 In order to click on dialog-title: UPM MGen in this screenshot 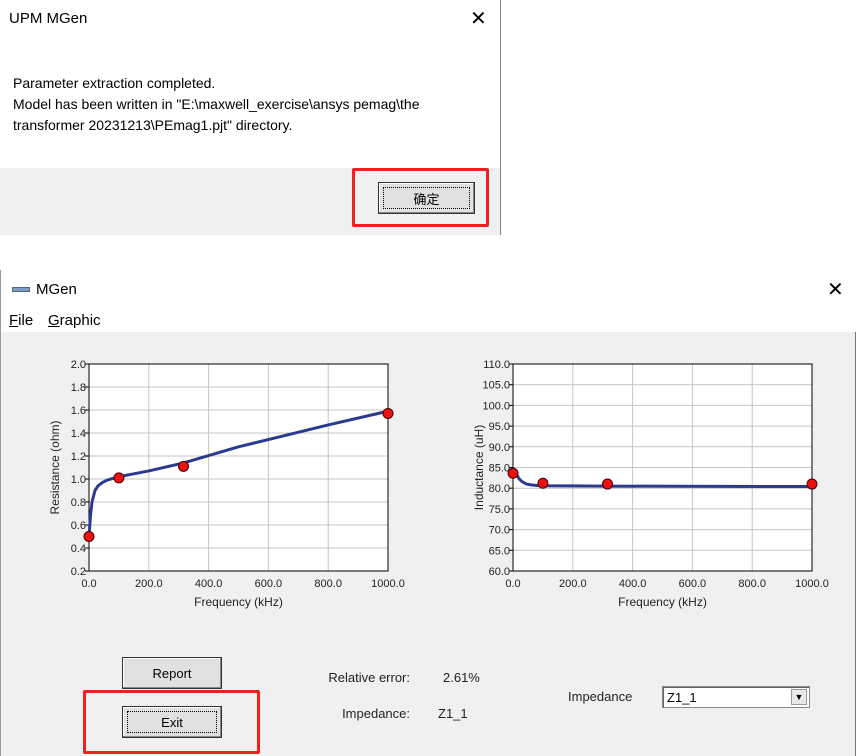, I will do `click(48, 18)`.